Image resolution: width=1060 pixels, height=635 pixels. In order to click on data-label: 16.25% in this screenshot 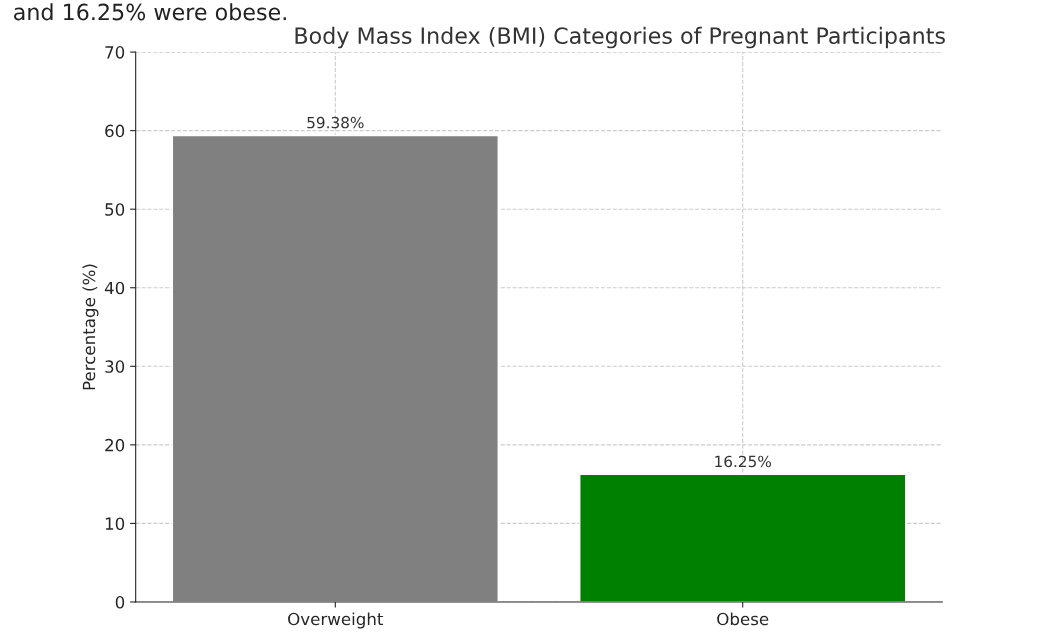, I will do `click(743, 461)`.